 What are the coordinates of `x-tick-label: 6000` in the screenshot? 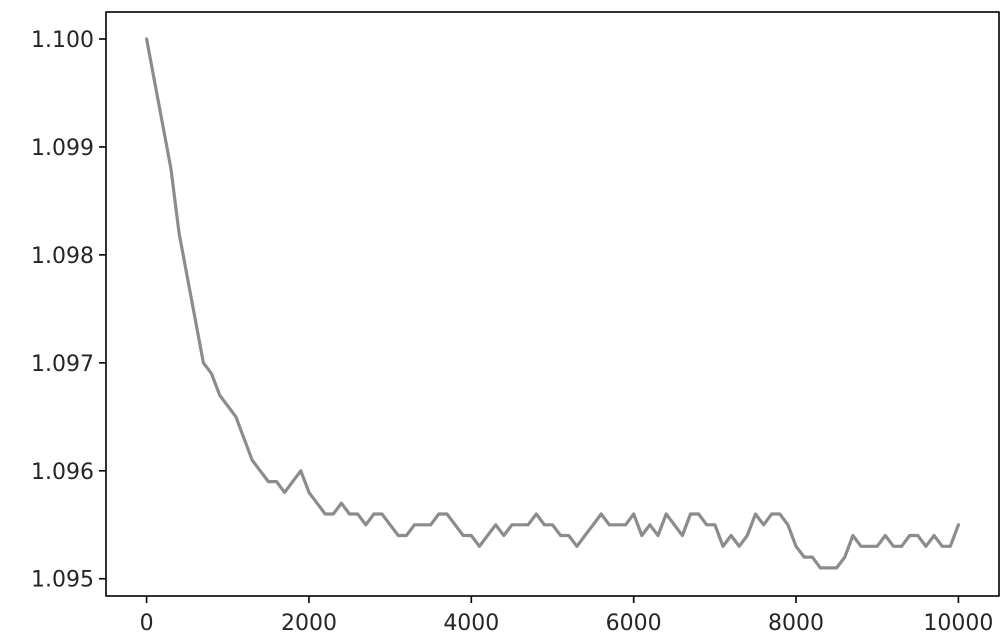 It's located at (634, 623).